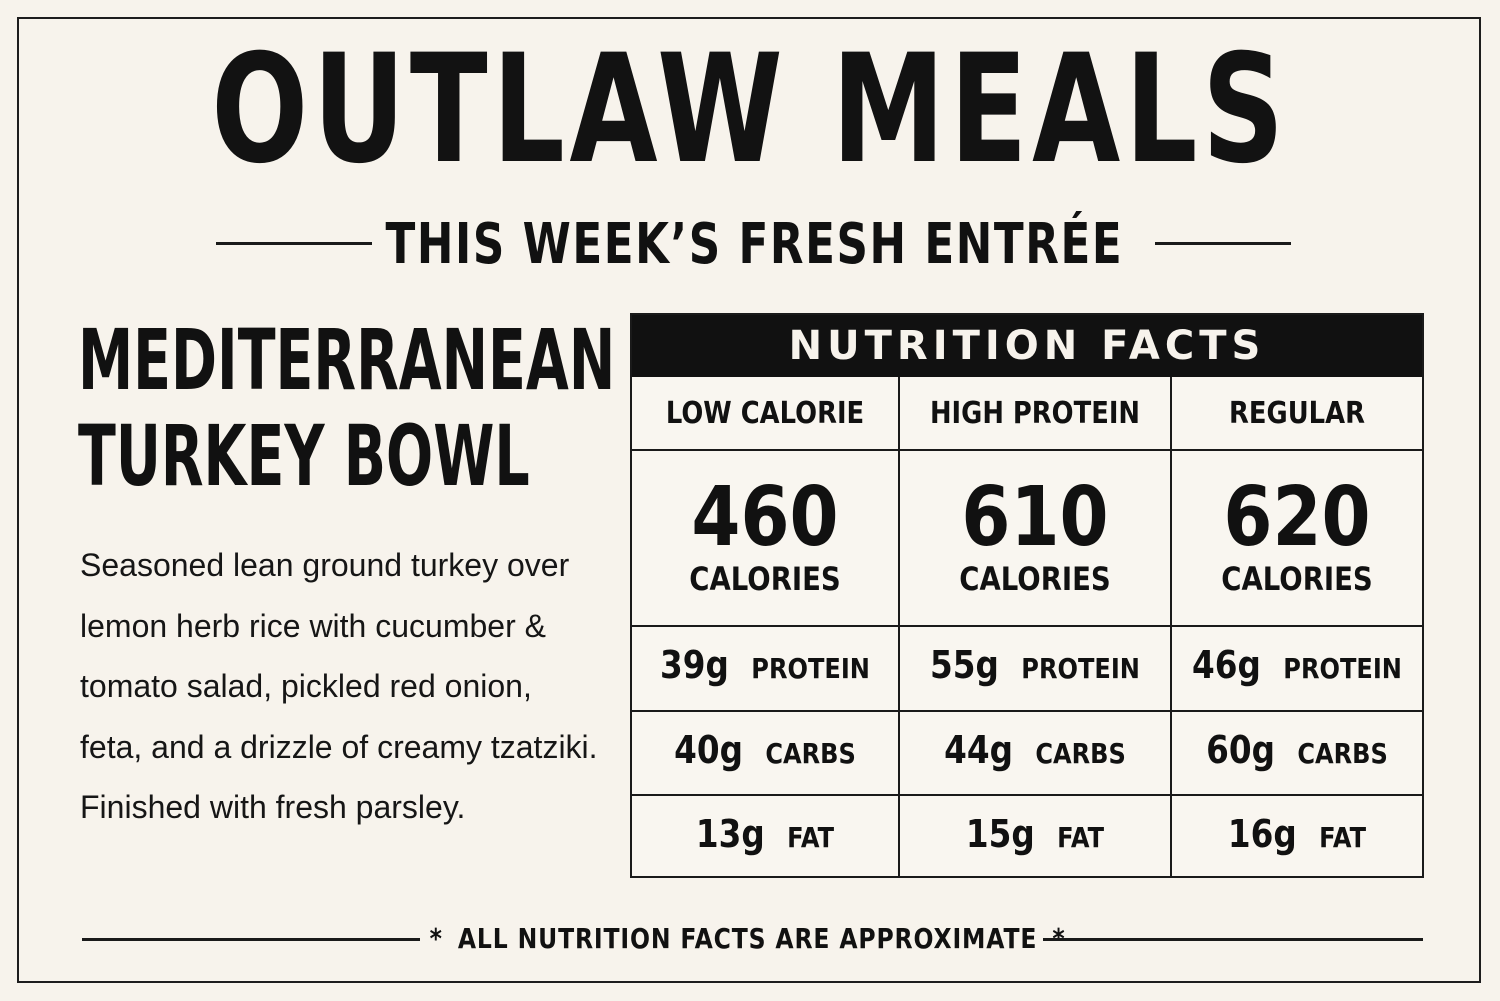 This screenshot has height=1001, width=1500. I want to click on carbs-regular: 60g CARBS, so click(1297, 750).